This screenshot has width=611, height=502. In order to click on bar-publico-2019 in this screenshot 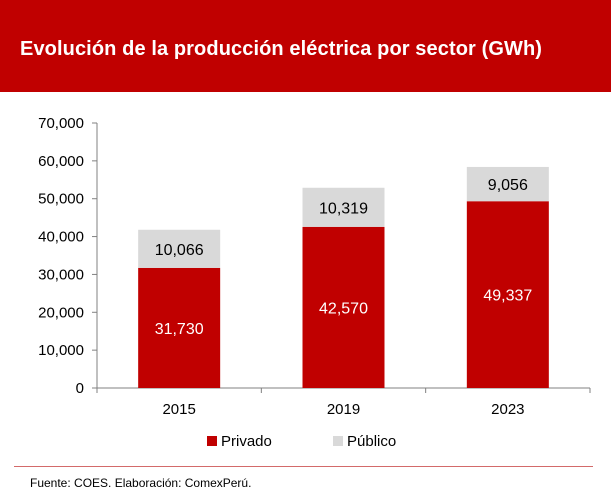, I will do `click(343, 207)`.